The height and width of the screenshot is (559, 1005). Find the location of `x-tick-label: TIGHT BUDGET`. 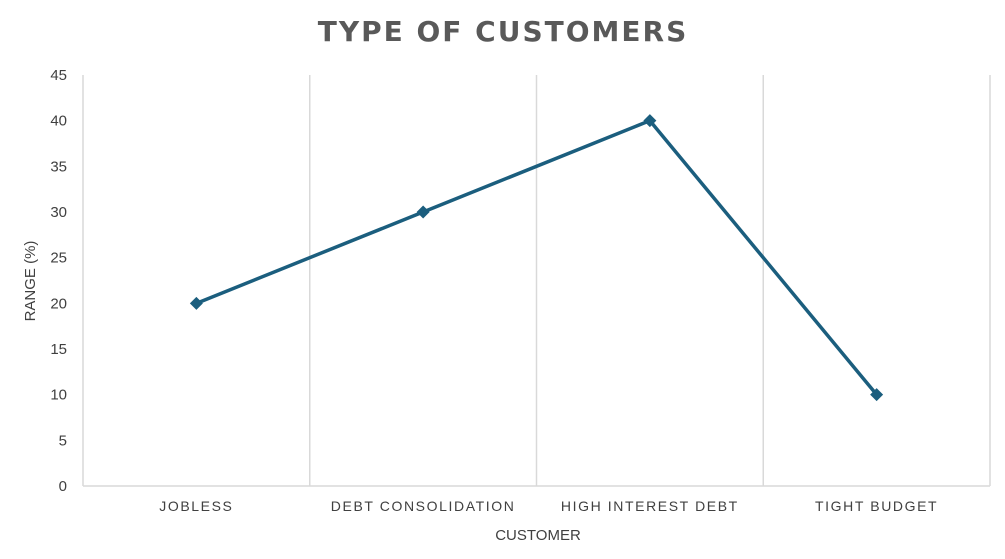

x-tick-label: TIGHT BUDGET is located at coordinates (876, 506).